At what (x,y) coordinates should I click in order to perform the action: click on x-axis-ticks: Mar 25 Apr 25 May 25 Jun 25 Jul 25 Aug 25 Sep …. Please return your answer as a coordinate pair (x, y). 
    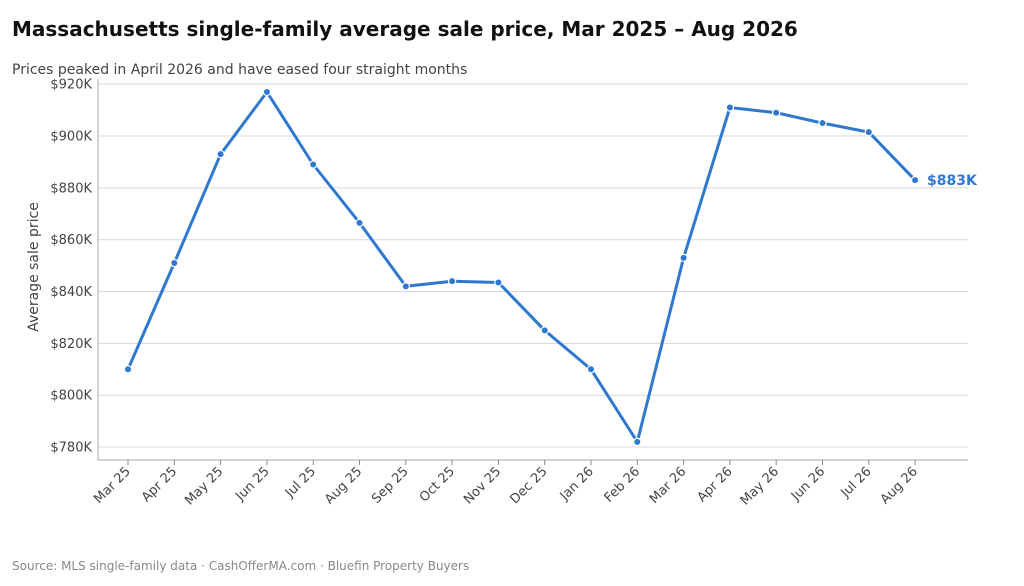
    Looking at the image, I should click on (506, 484).